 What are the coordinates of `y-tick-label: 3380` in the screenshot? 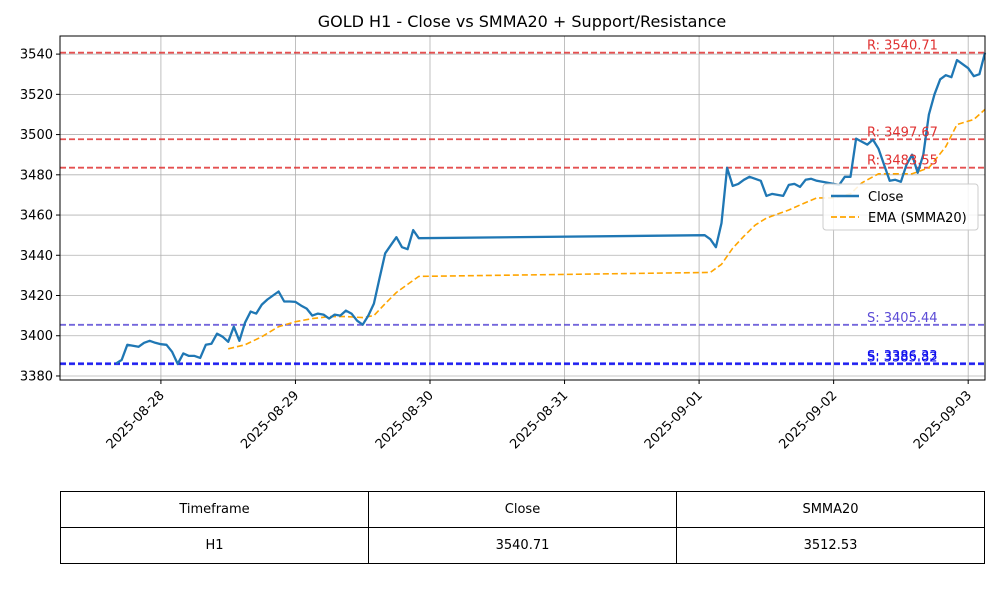 It's located at (36, 376).